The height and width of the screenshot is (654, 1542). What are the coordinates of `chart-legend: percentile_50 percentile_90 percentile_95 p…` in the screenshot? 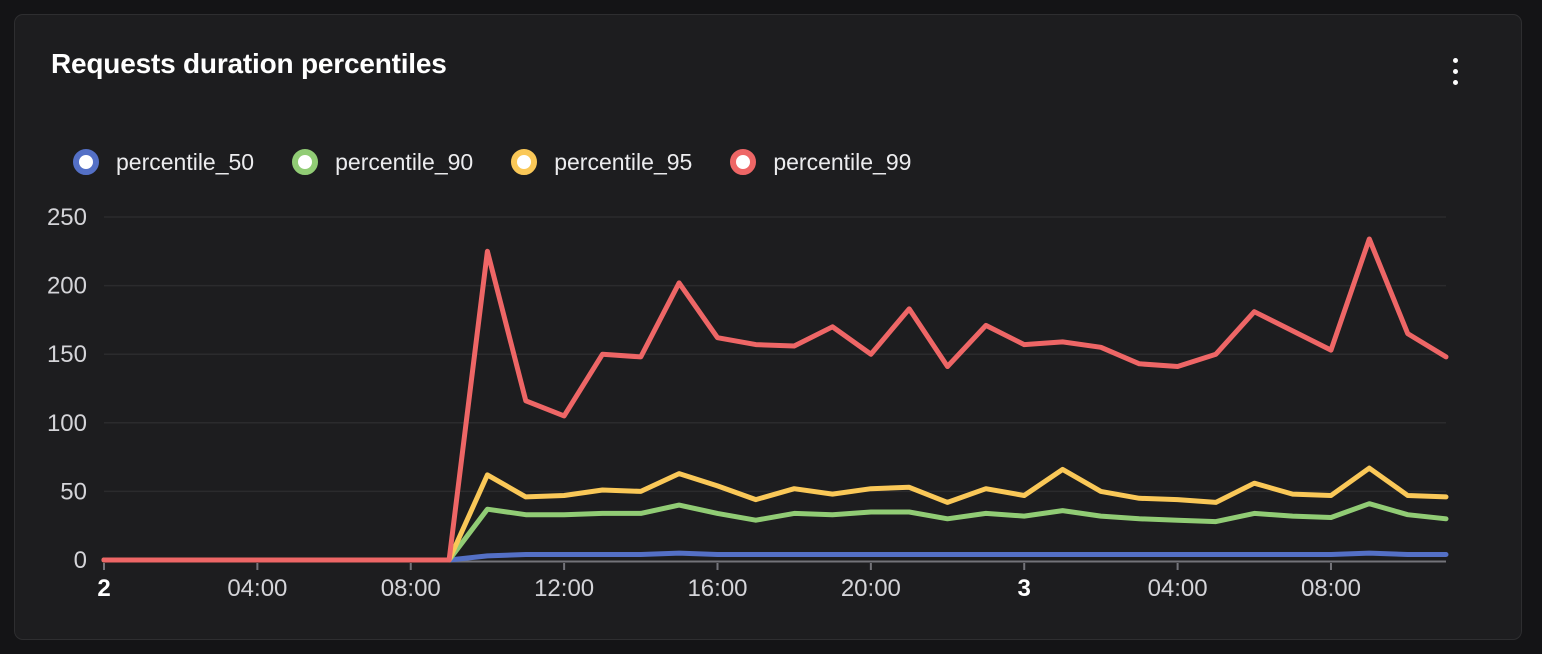 It's located at (492, 162).